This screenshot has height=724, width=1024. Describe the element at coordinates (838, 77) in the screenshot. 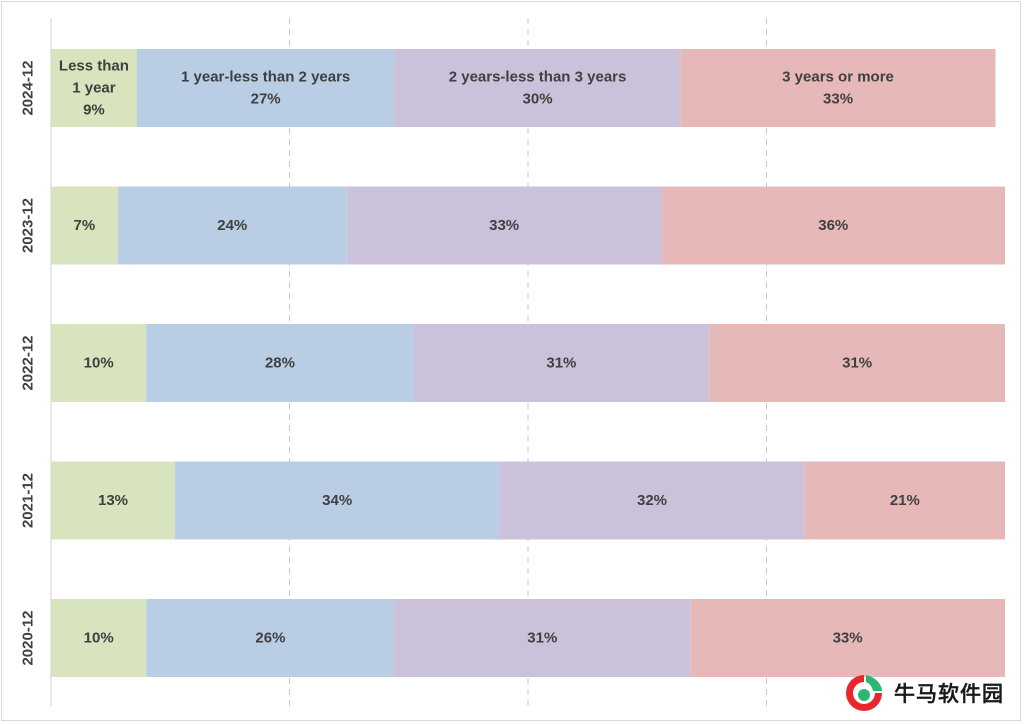

I see `data-label: 3 years or more` at that location.